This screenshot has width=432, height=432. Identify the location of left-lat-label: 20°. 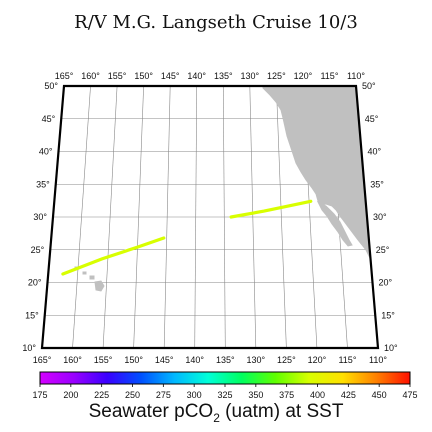
(35, 283).